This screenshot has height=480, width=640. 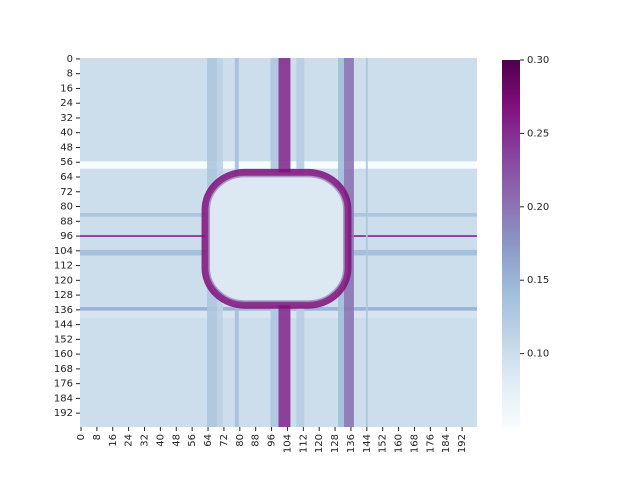 What do you see at coordinates (66, 133) in the screenshot?
I see `y-tick-label: 40` at bounding box center [66, 133].